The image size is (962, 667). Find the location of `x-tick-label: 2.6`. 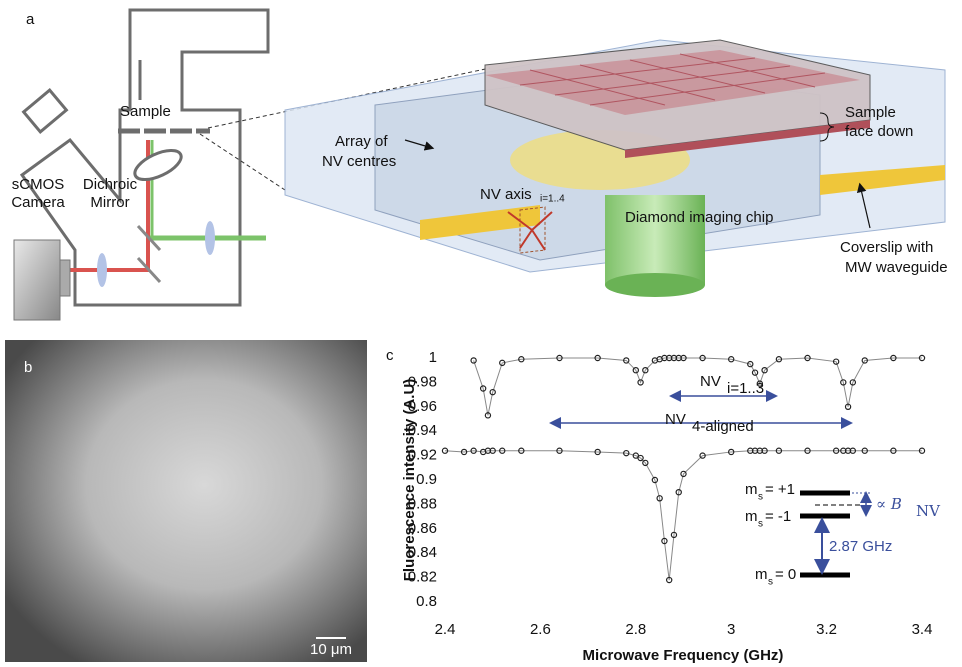

x-tick-label: 2.6 is located at coordinates (540, 629).